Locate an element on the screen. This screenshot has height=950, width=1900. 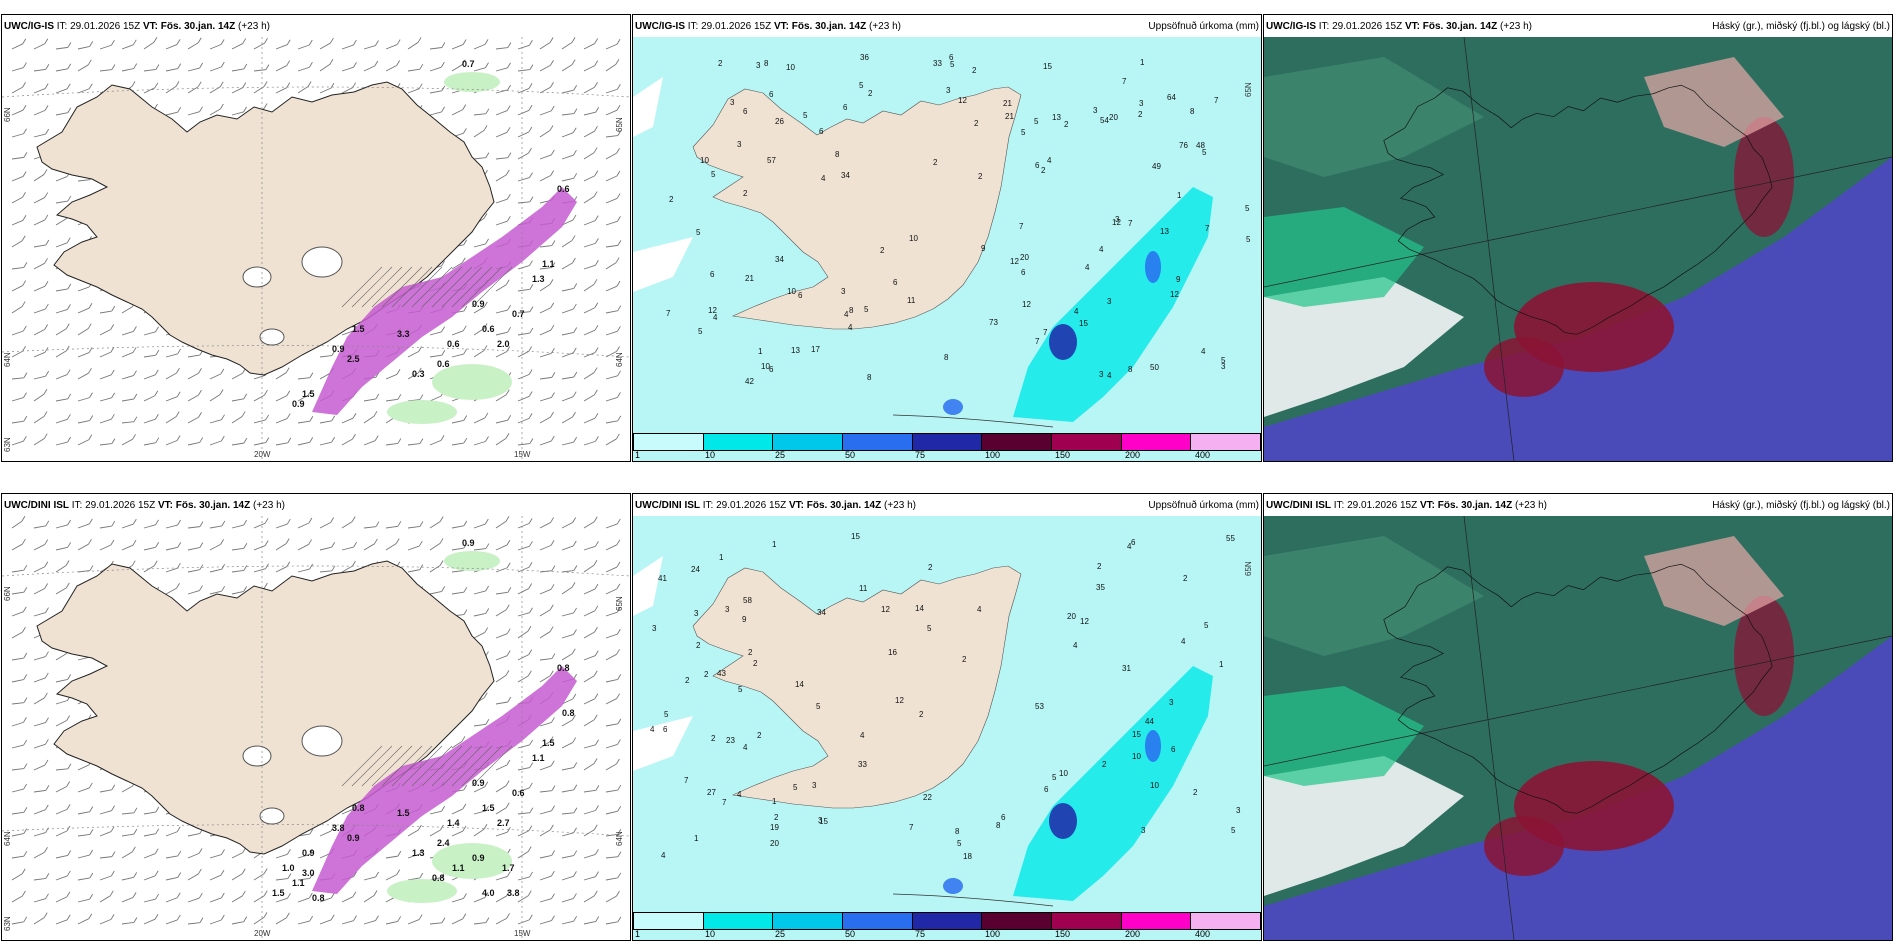
colorbar-label: 10 is located at coordinates (710, 934).